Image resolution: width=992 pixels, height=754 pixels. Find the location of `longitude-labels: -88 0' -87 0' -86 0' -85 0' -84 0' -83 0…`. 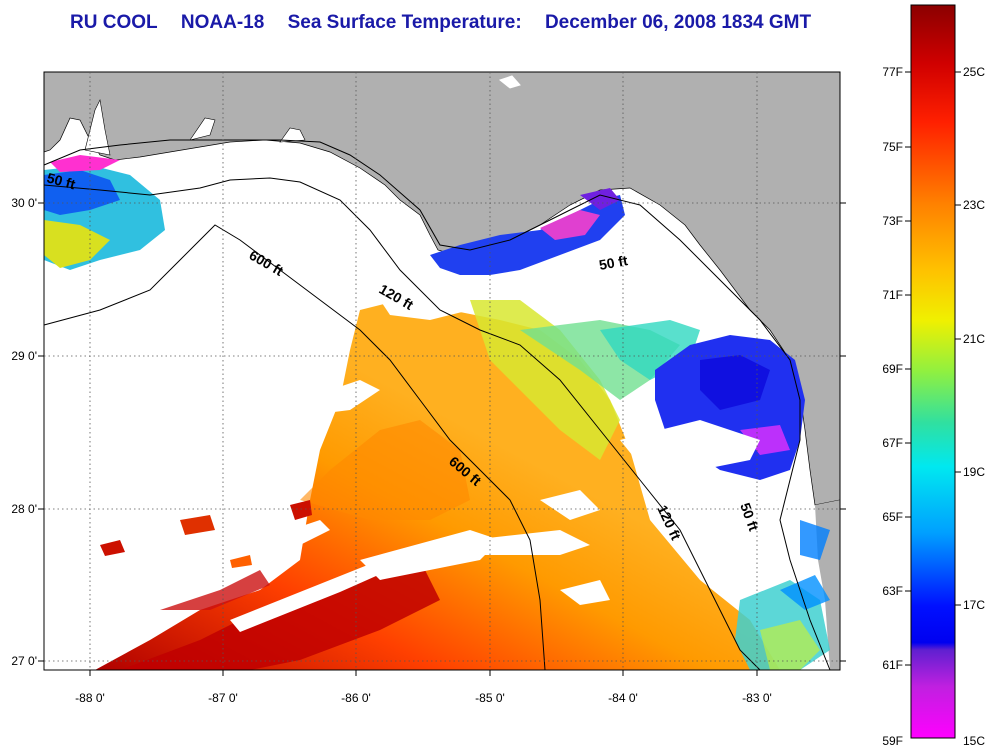

longitude-labels: -88 0' -87 0' -86 0' -85 0' -84 0' -83 0… is located at coordinates (423, 698).